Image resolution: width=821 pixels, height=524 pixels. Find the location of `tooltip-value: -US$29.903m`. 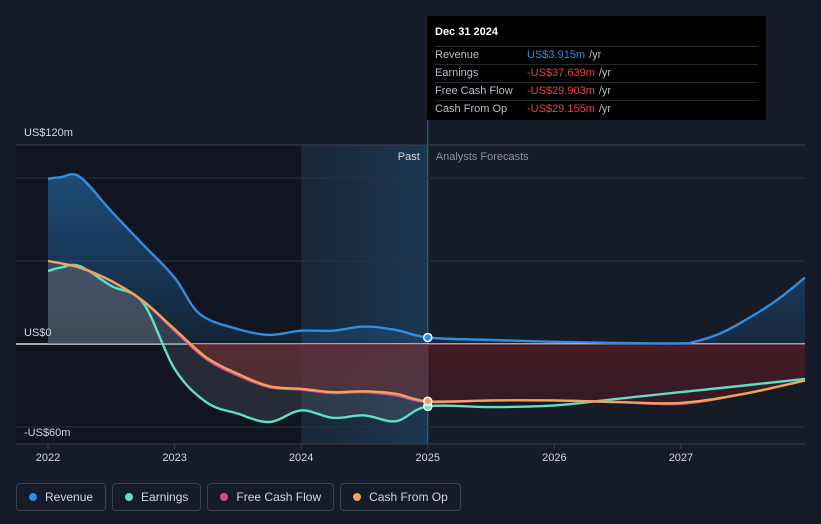

tooltip-value: -US$29.903m is located at coordinates (561, 91).